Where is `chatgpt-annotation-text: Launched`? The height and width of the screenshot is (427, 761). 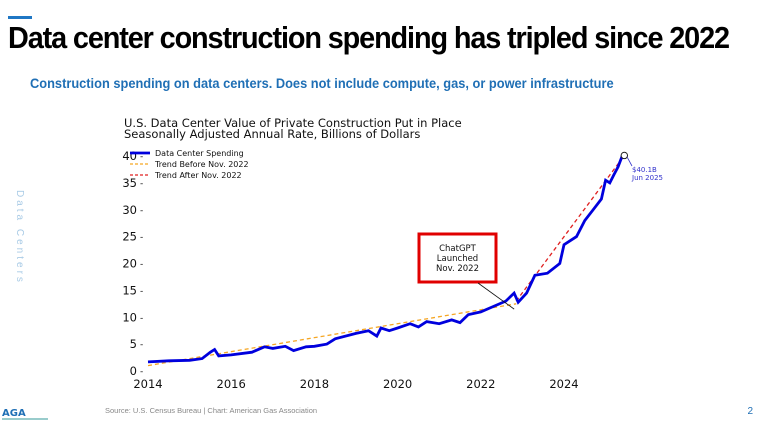 chatgpt-annotation-text: Launched is located at coordinates (457, 259).